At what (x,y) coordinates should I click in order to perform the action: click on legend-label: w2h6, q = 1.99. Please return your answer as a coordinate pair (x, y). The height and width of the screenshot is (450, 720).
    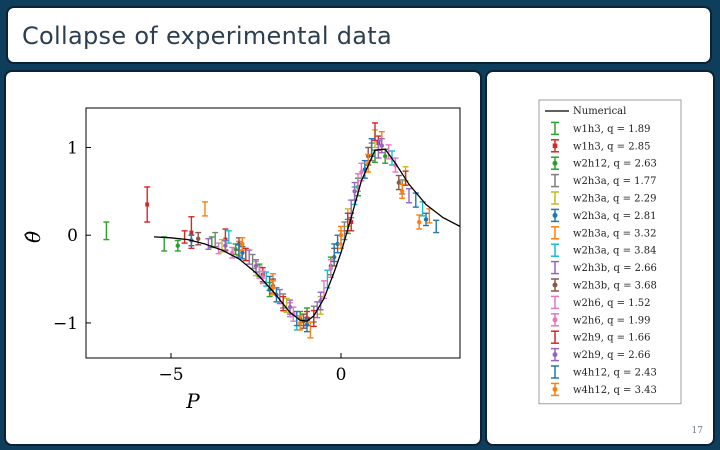
    Looking at the image, I should click on (612, 320).